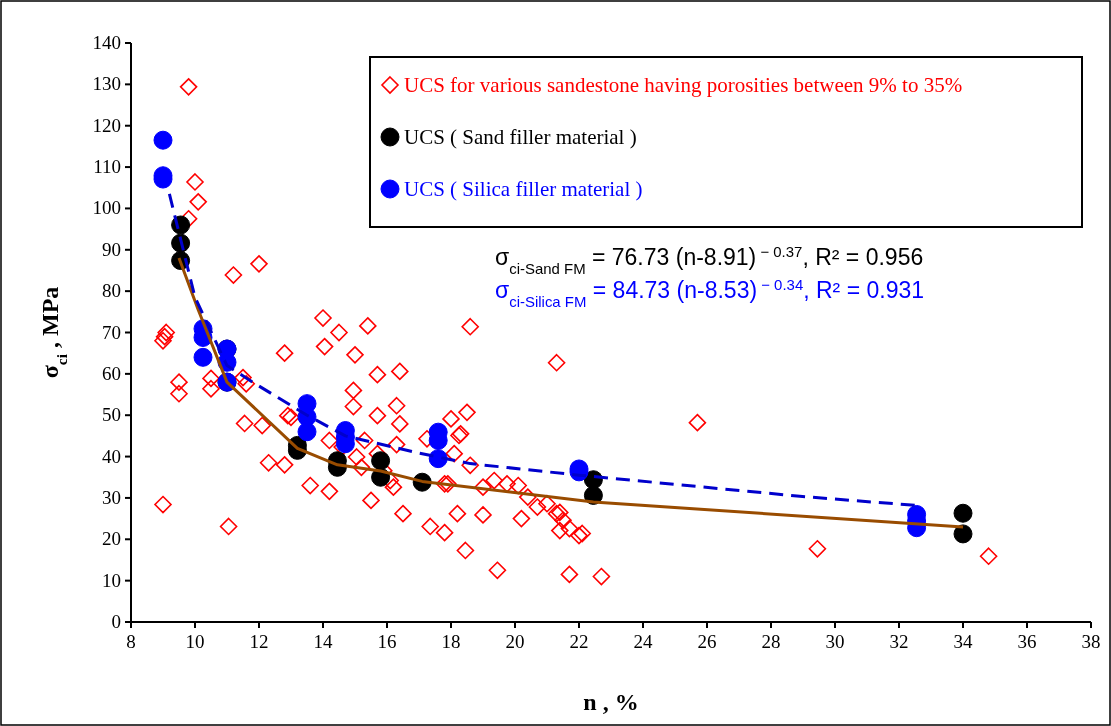 Image resolution: width=1111 pixels, height=726 pixels. Describe the element at coordinates (579, 641) in the screenshot. I see `x-tick-label: 22` at that location.